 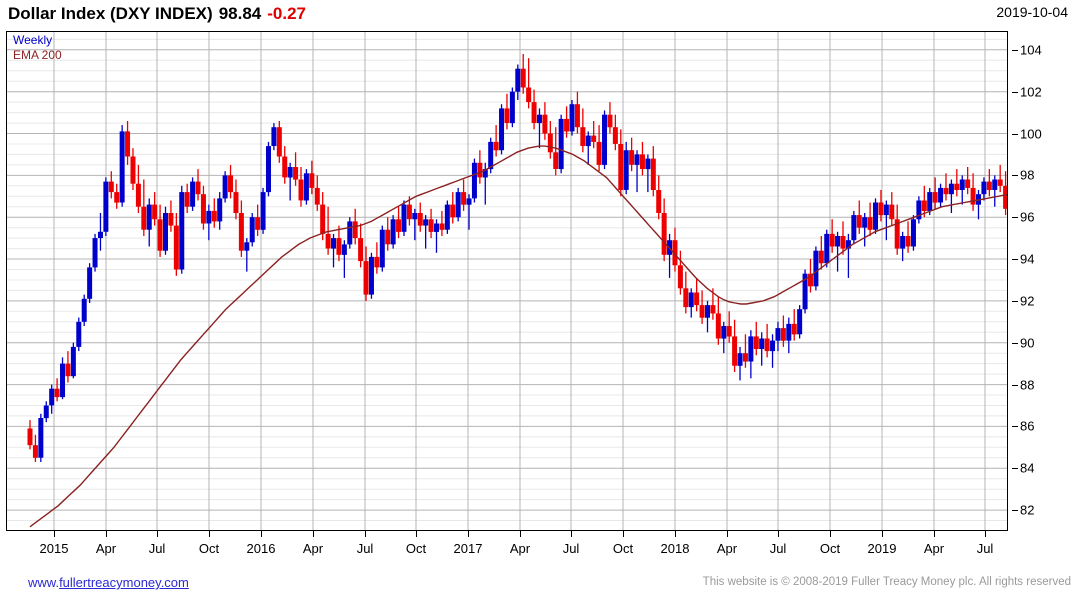 What do you see at coordinates (1027, 468) in the screenshot?
I see `y-axis-label: 84` at bounding box center [1027, 468].